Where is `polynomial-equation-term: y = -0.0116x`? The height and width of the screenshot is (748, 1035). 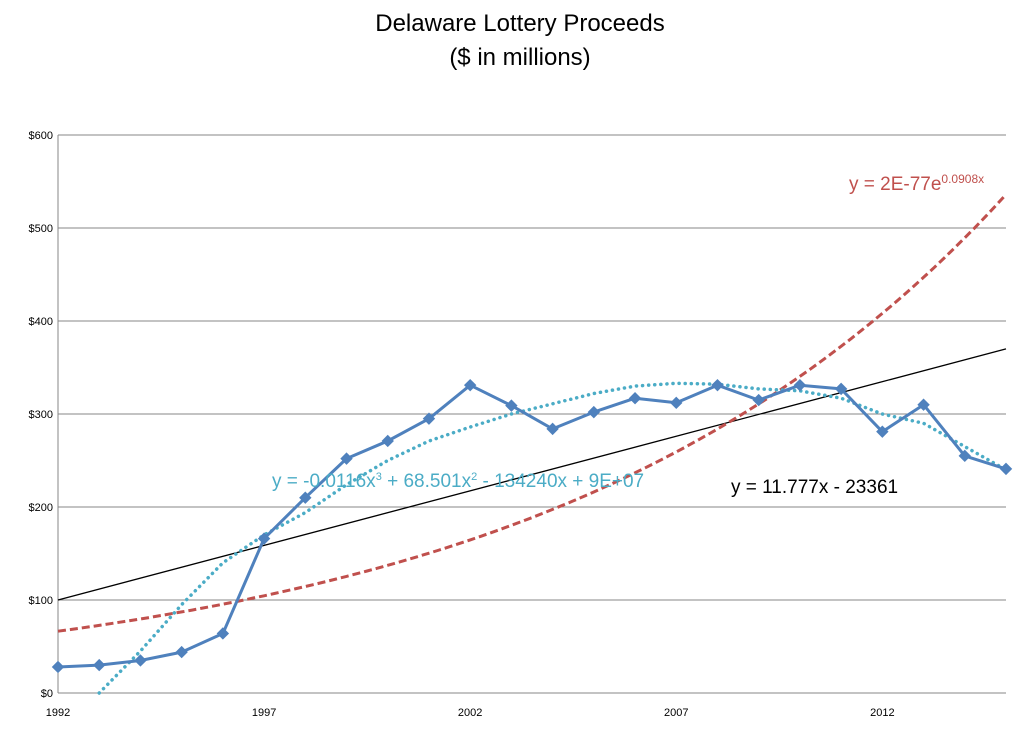 polynomial-equation-term: y = -0.0116x is located at coordinates (324, 481).